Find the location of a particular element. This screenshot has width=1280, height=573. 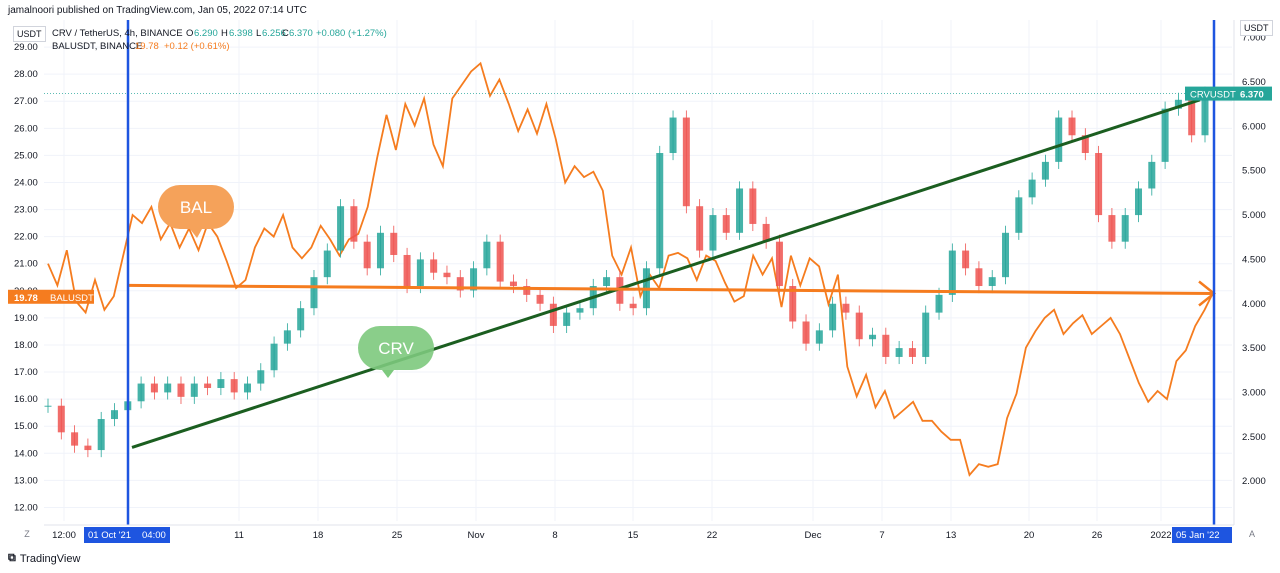

time-tick-label: 12:00 is located at coordinates (64, 535).